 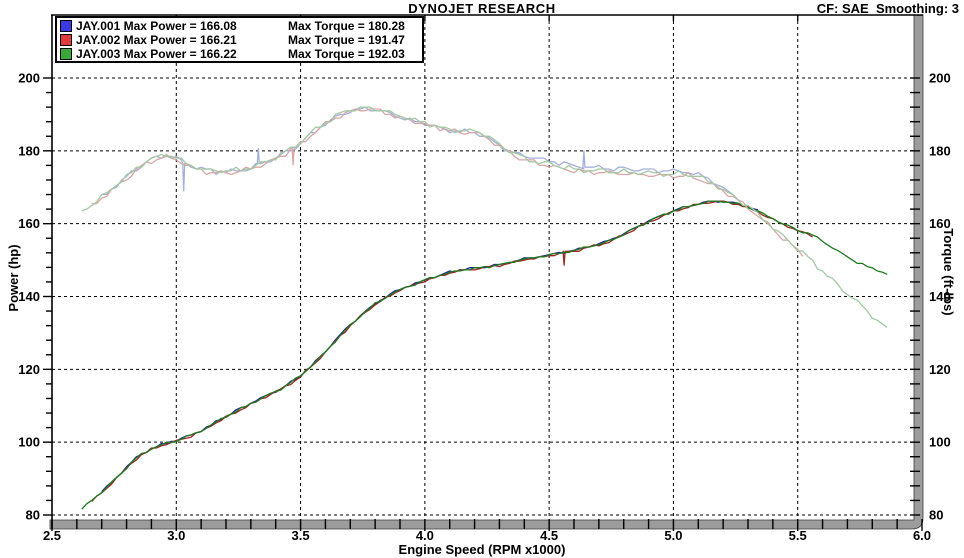 What do you see at coordinates (425, 535) in the screenshot?
I see `x-tick-4.0: 4.0` at bounding box center [425, 535].